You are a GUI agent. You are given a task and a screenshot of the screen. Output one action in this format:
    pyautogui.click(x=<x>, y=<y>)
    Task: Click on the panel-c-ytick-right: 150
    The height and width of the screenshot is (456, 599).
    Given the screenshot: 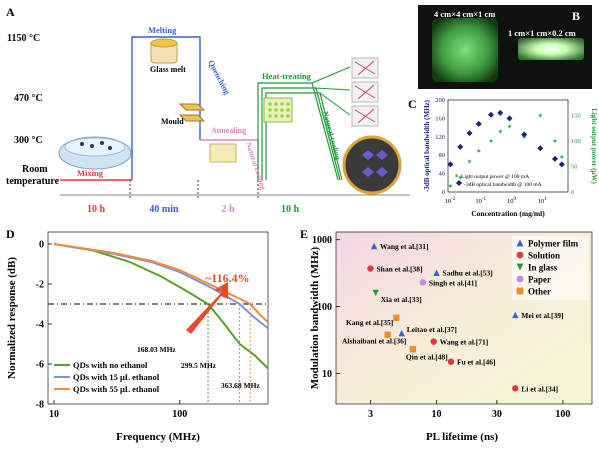 What is the action you would take?
    pyautogui.click(x=576, y=115)
    